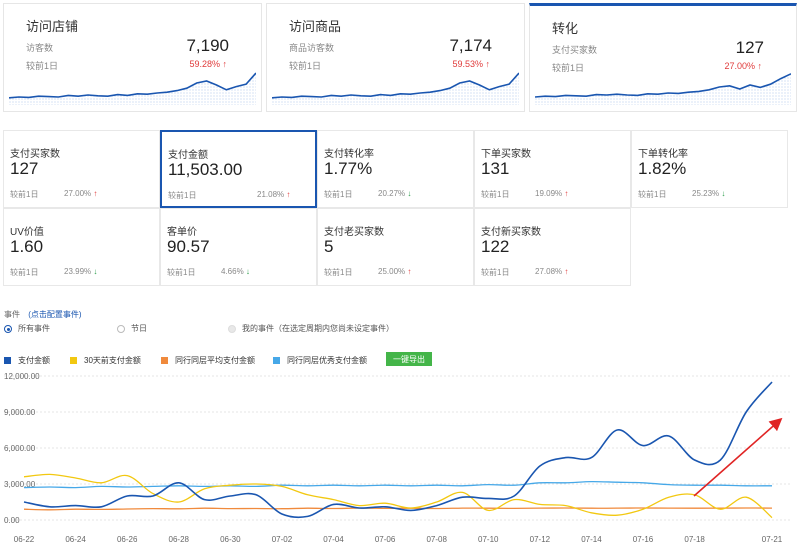  I want to click on card-change: 59.28% ↑, so click(208, 64).